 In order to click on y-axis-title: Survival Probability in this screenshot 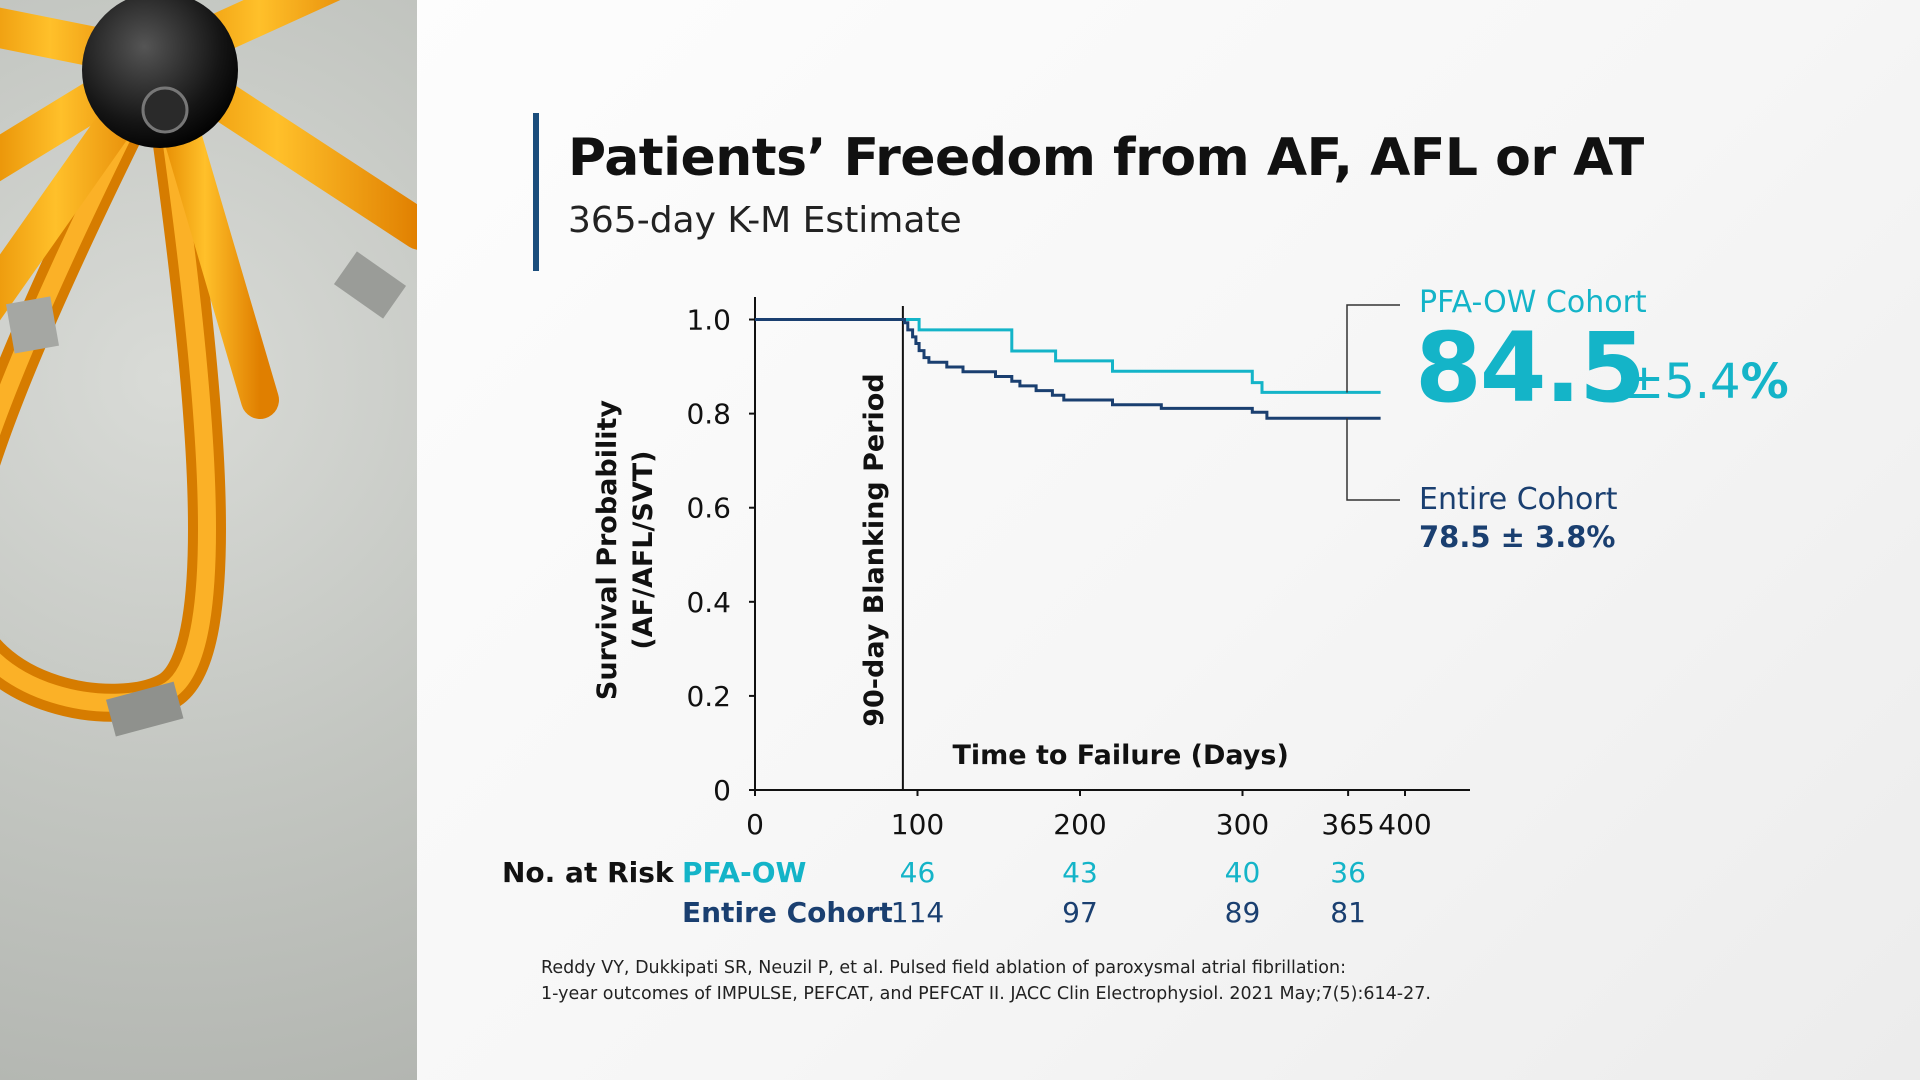, I will do `click(607, 550)`.